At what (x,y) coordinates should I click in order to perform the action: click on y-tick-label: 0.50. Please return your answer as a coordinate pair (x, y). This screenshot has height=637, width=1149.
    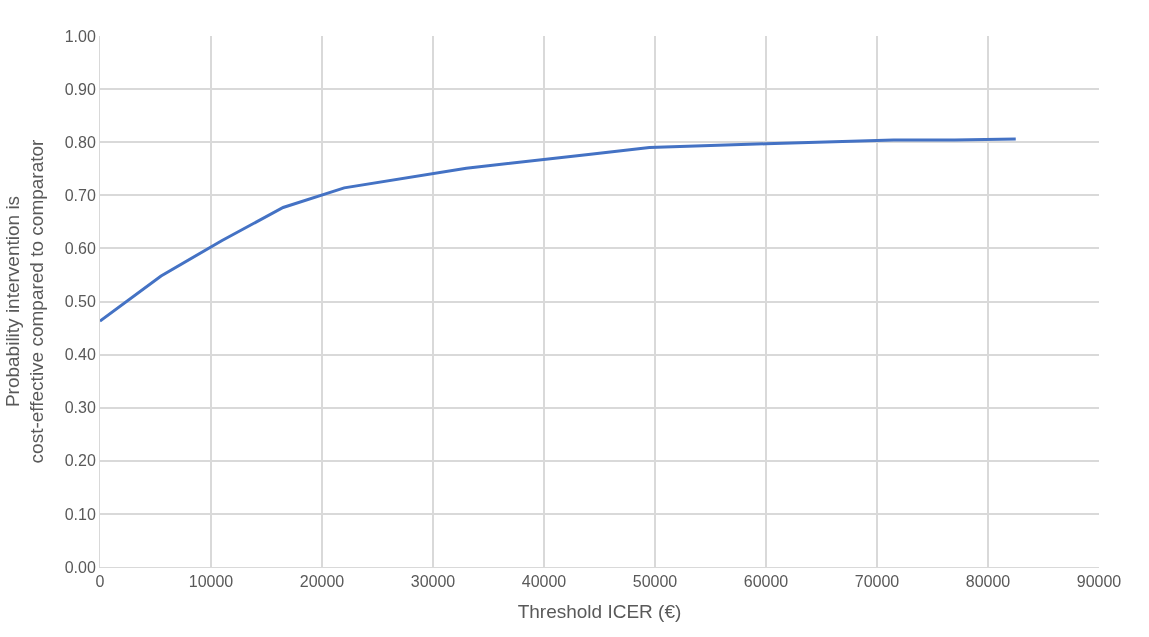
    Looking at the image, I should click on (80, 302).